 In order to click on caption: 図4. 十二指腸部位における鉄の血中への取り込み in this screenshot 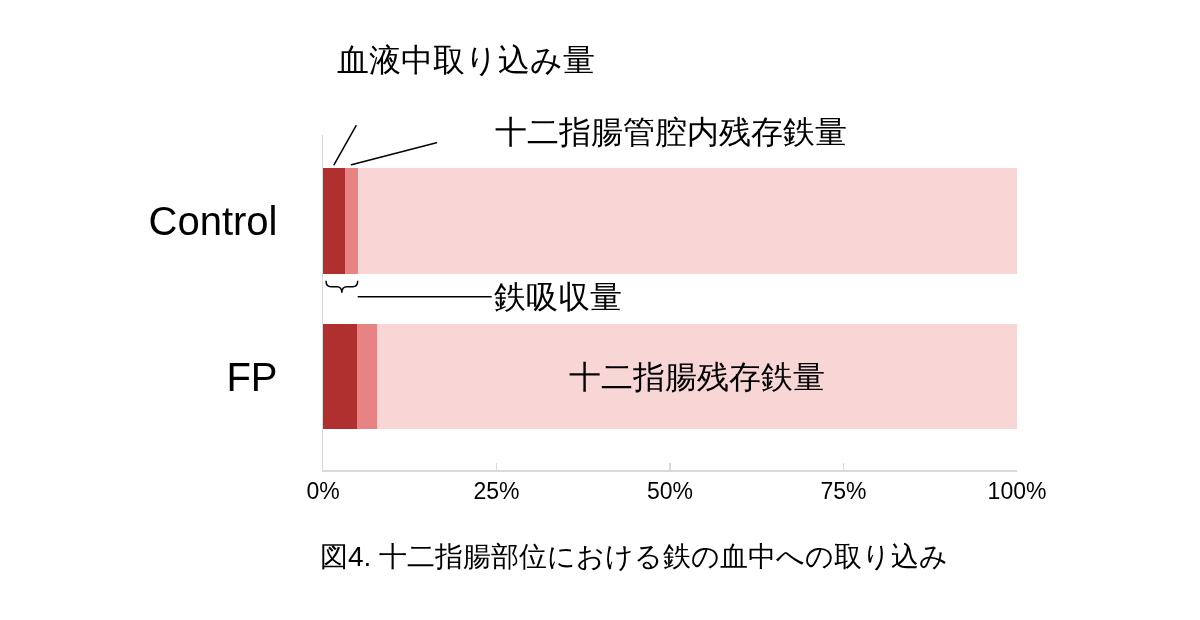, I will do `click(634, 556)`.